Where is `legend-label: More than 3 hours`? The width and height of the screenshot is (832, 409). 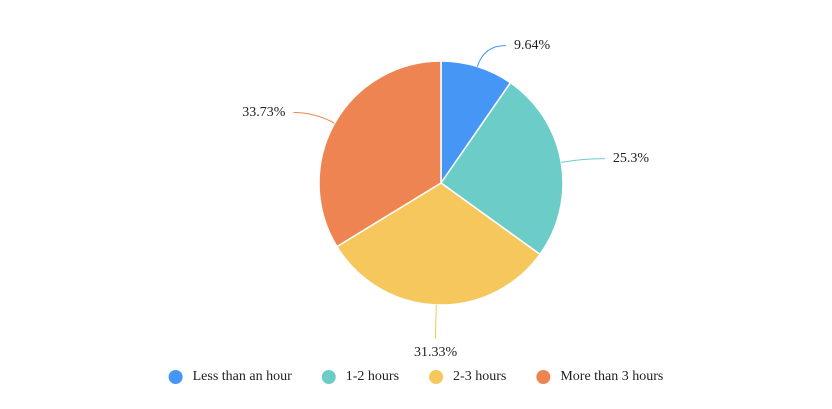 legend-label: More than 3 hours is located at coordinates (611, 376).